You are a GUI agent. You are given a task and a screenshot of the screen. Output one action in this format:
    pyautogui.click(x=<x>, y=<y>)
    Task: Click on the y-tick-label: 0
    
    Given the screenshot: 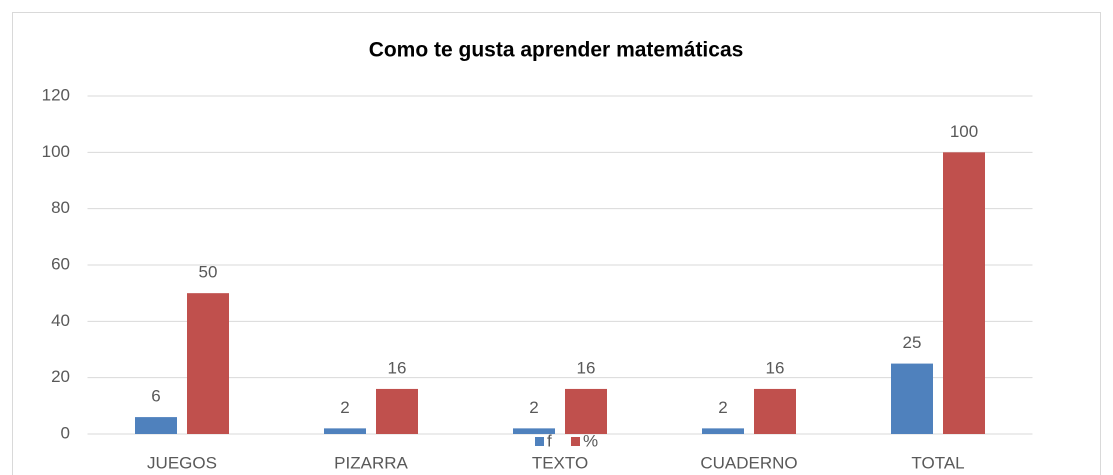 What is the action you would take?
    pyautogui.click(x=65, y=432)
    